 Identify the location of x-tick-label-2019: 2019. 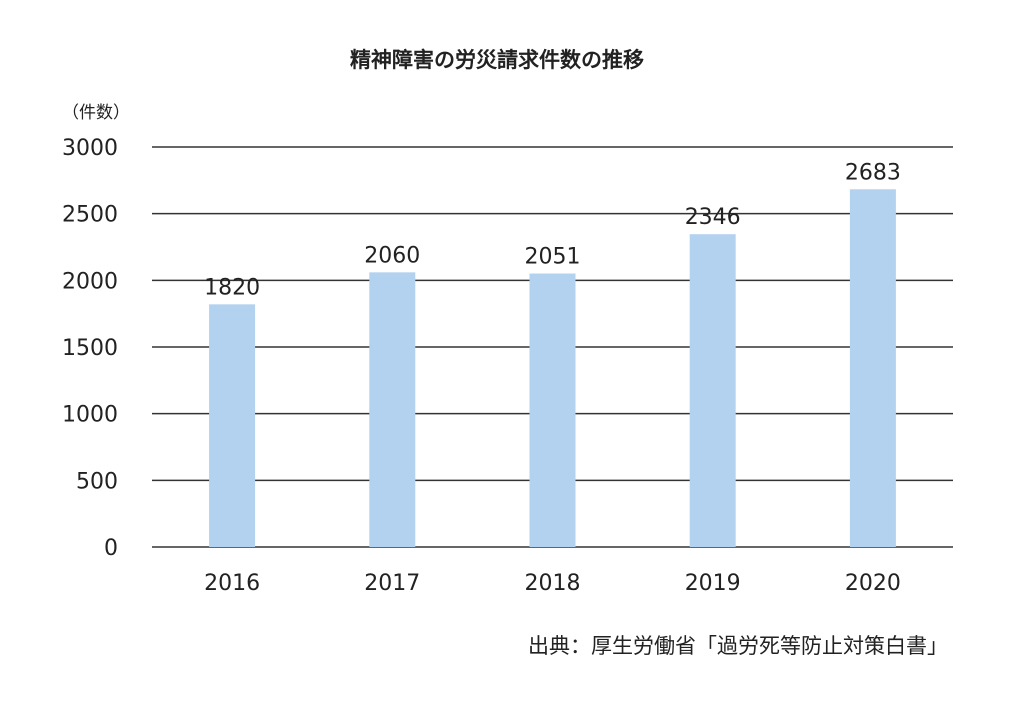
(713, 583).